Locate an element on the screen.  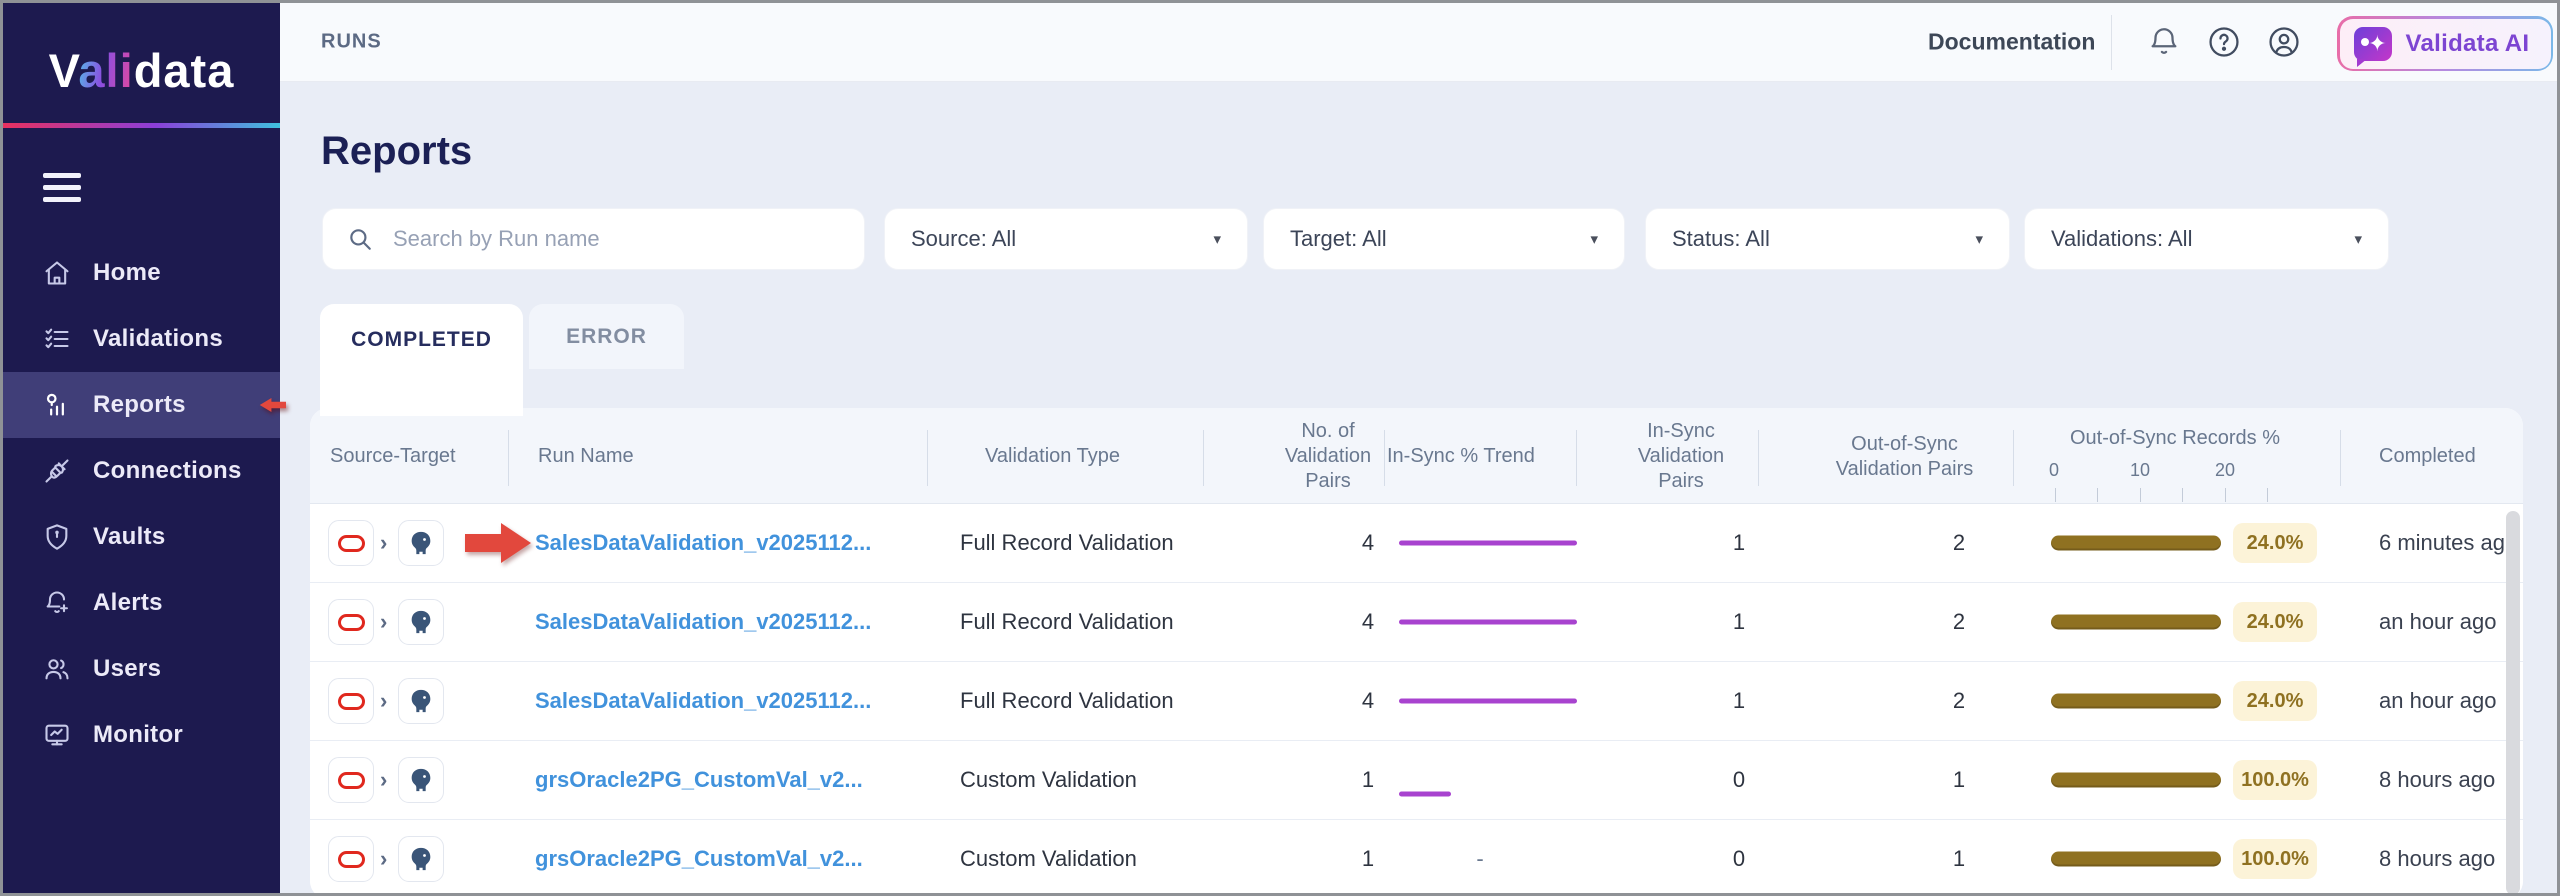
documentation-link: Documentation is located at coordinates (2012, 41).